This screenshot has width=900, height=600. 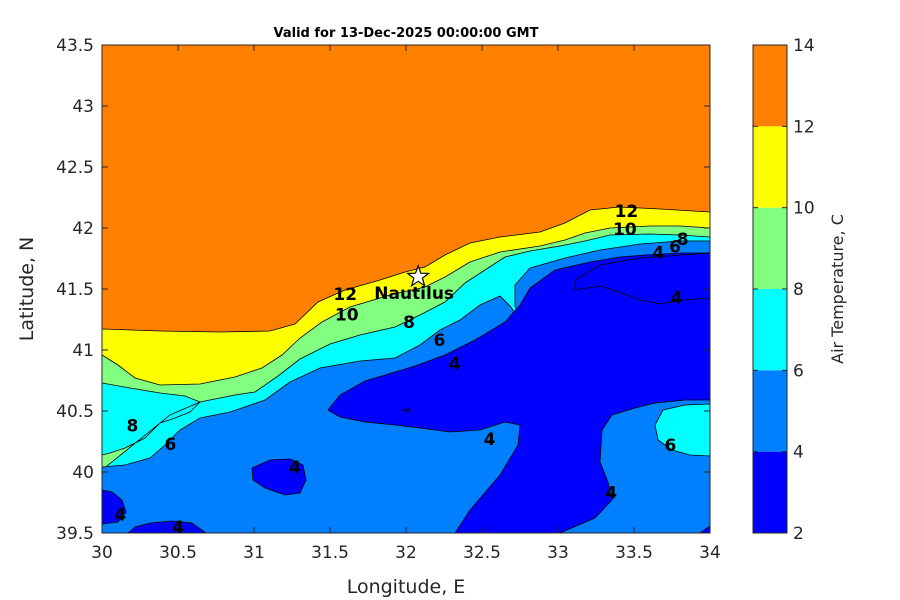 What do you see at coordinates (710, 553) in the screenshot?
I see `x-tick-label: 34` at bounding box center [710, 553].